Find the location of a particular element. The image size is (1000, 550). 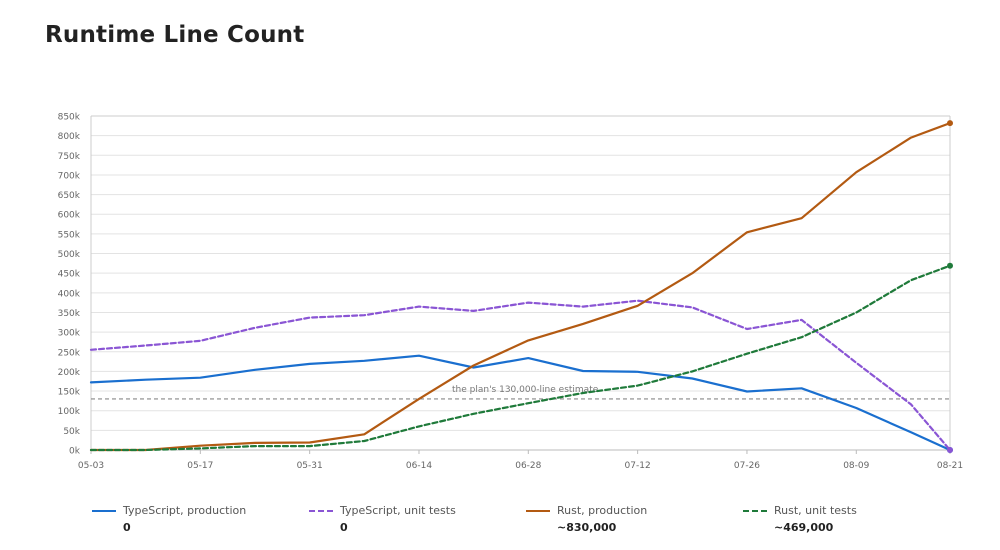

y-tick-label: 800k is located at coordinates (69, 137).